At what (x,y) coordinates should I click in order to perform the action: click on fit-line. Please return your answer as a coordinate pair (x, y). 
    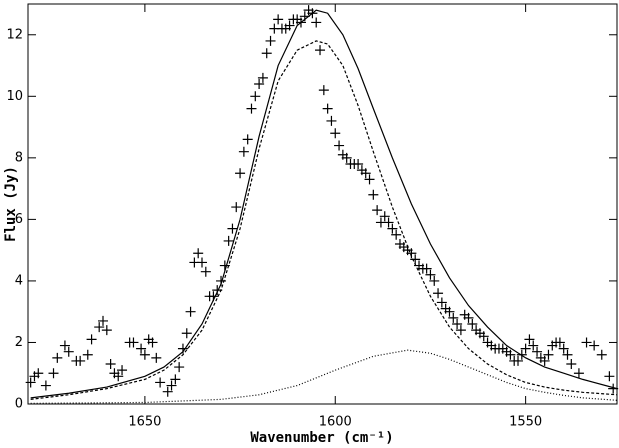
    Looking at the image, I should click on (324, 376).